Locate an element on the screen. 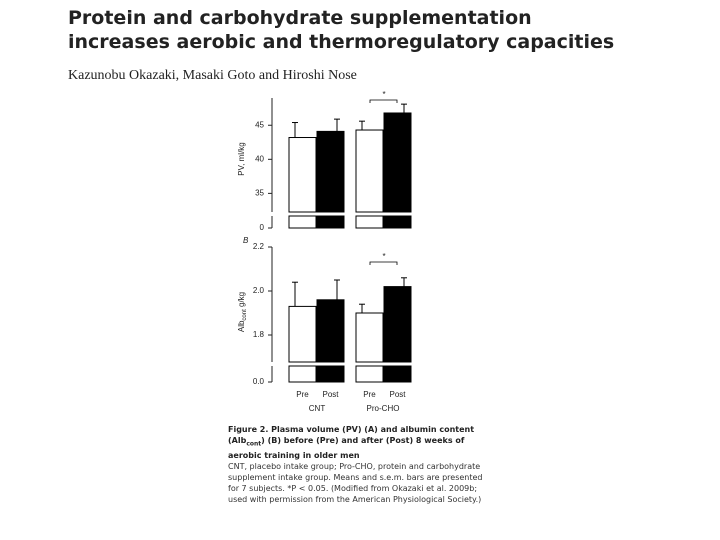 The image size is (720, 540). y-tick-label: 35 is located at coordinates (259, 192).